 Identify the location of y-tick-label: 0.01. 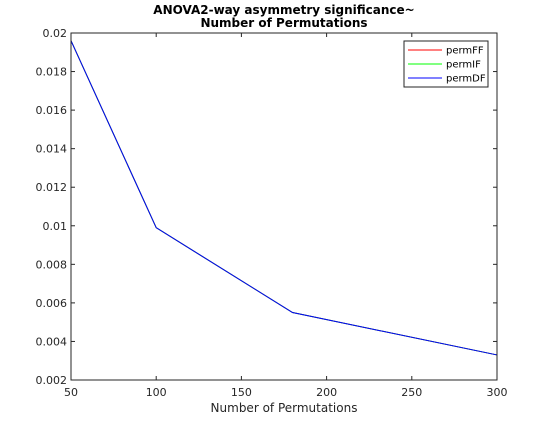
(55, 226).